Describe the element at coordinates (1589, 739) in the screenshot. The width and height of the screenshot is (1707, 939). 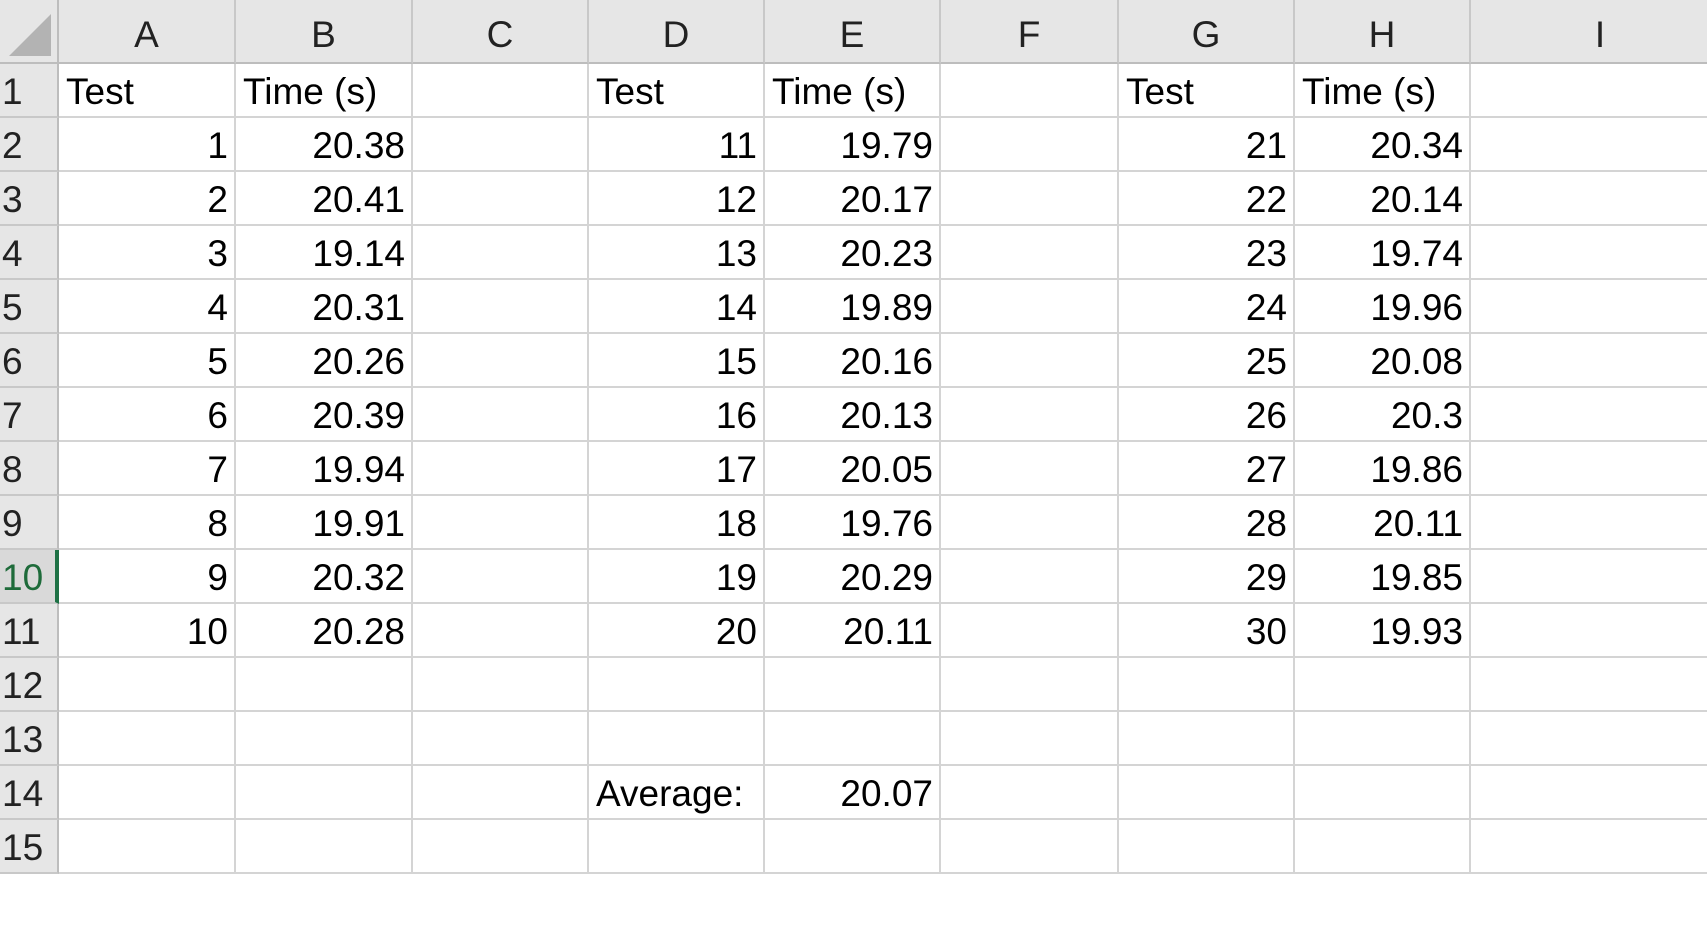
I see `cell-i13` at that location.